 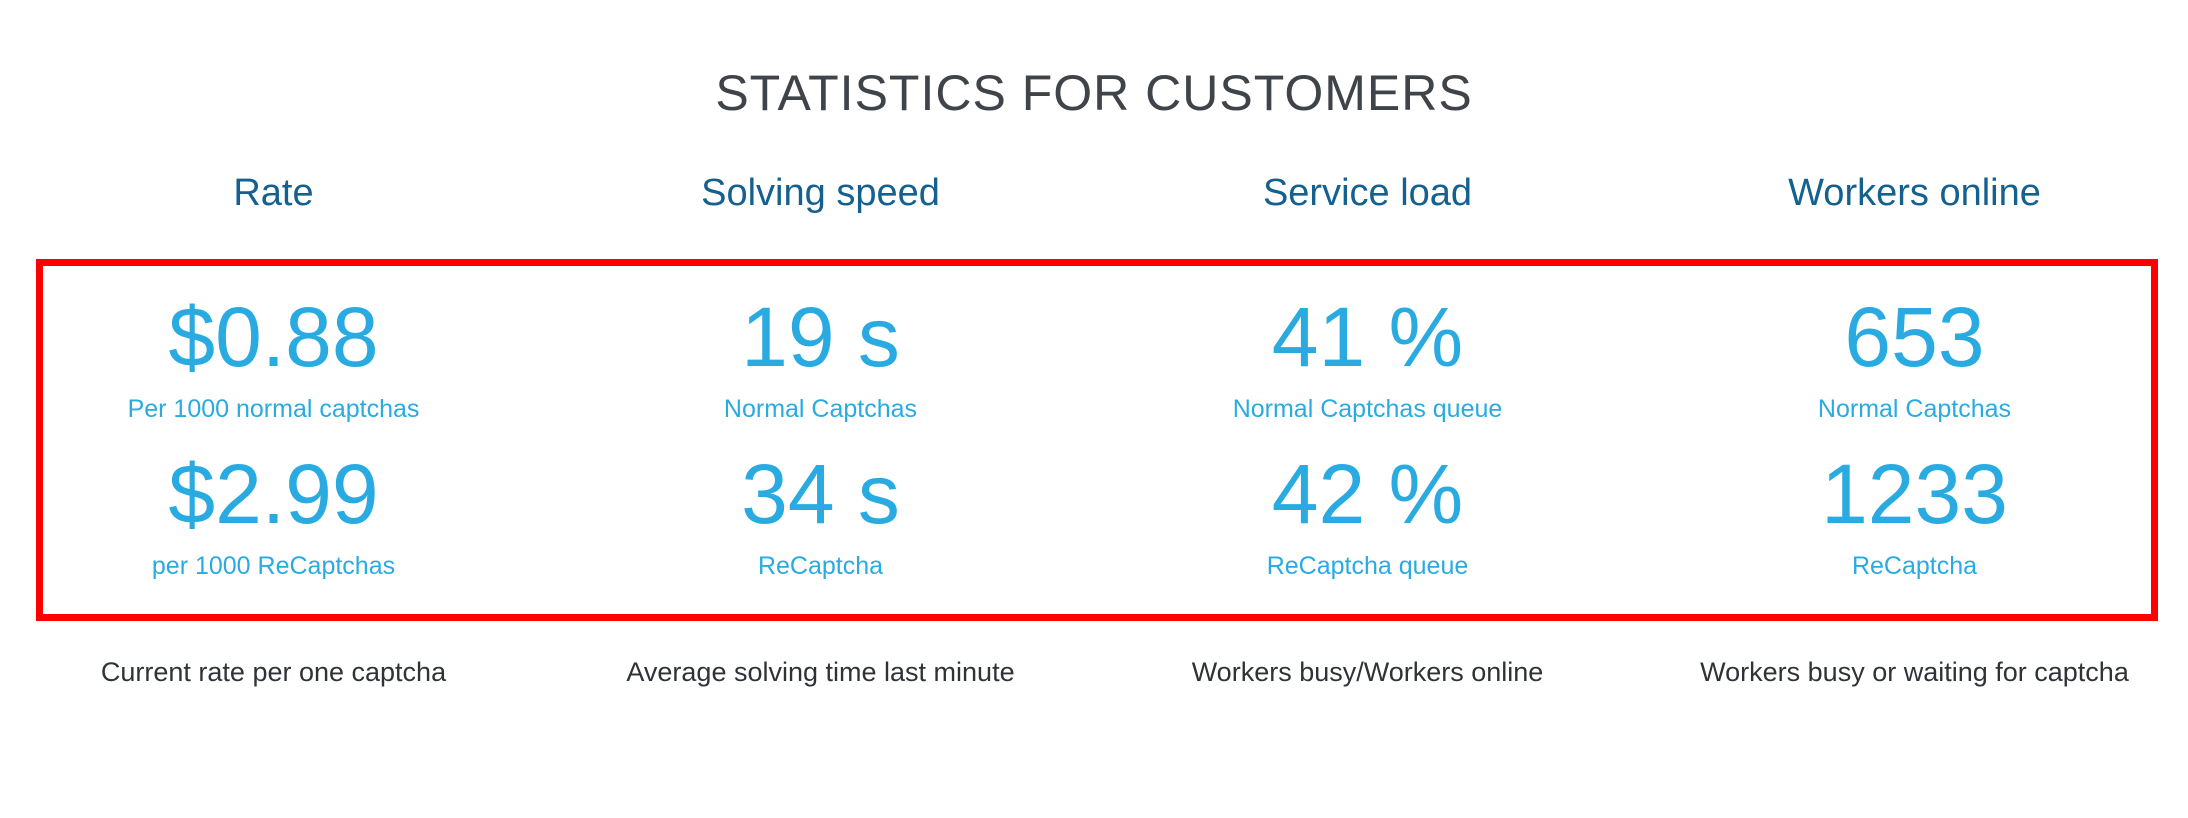 I want to click on stat-recaptcha-speed: 34 s ReCaptcha, so click(x=820, y=515).